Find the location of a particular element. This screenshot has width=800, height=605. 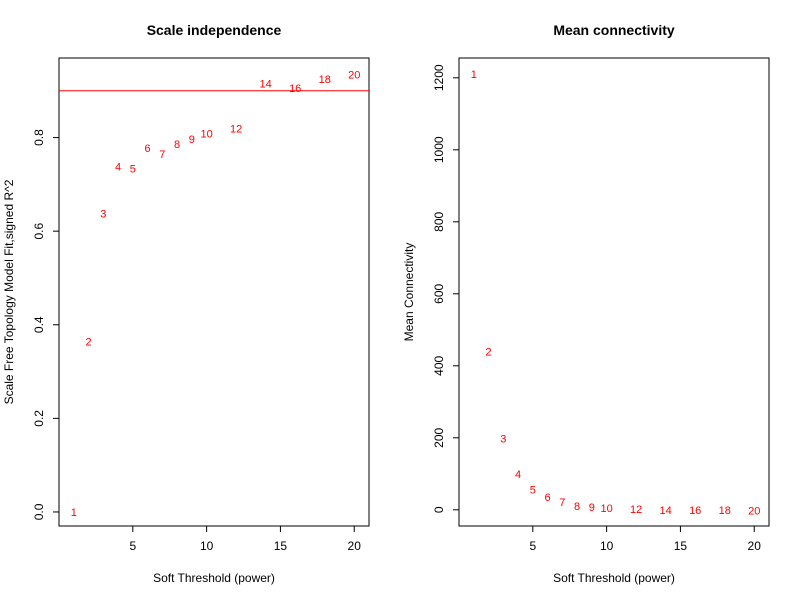

y-tick-label: 0.2 is located at coordinates (39, 418).